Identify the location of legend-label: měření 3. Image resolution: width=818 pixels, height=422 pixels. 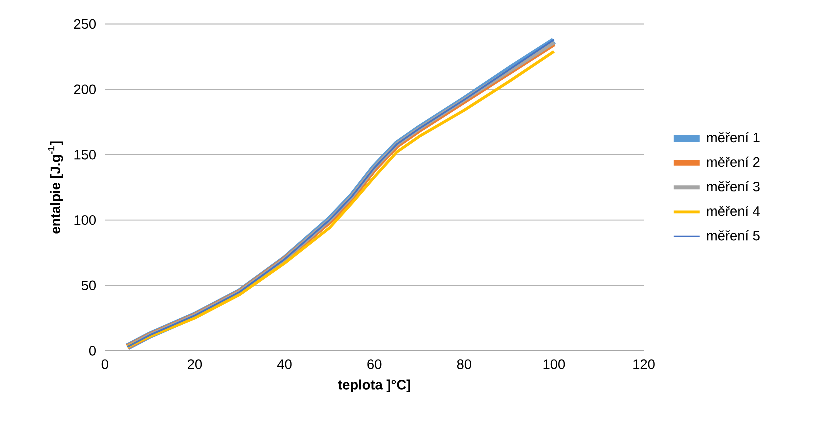
(733, 186).